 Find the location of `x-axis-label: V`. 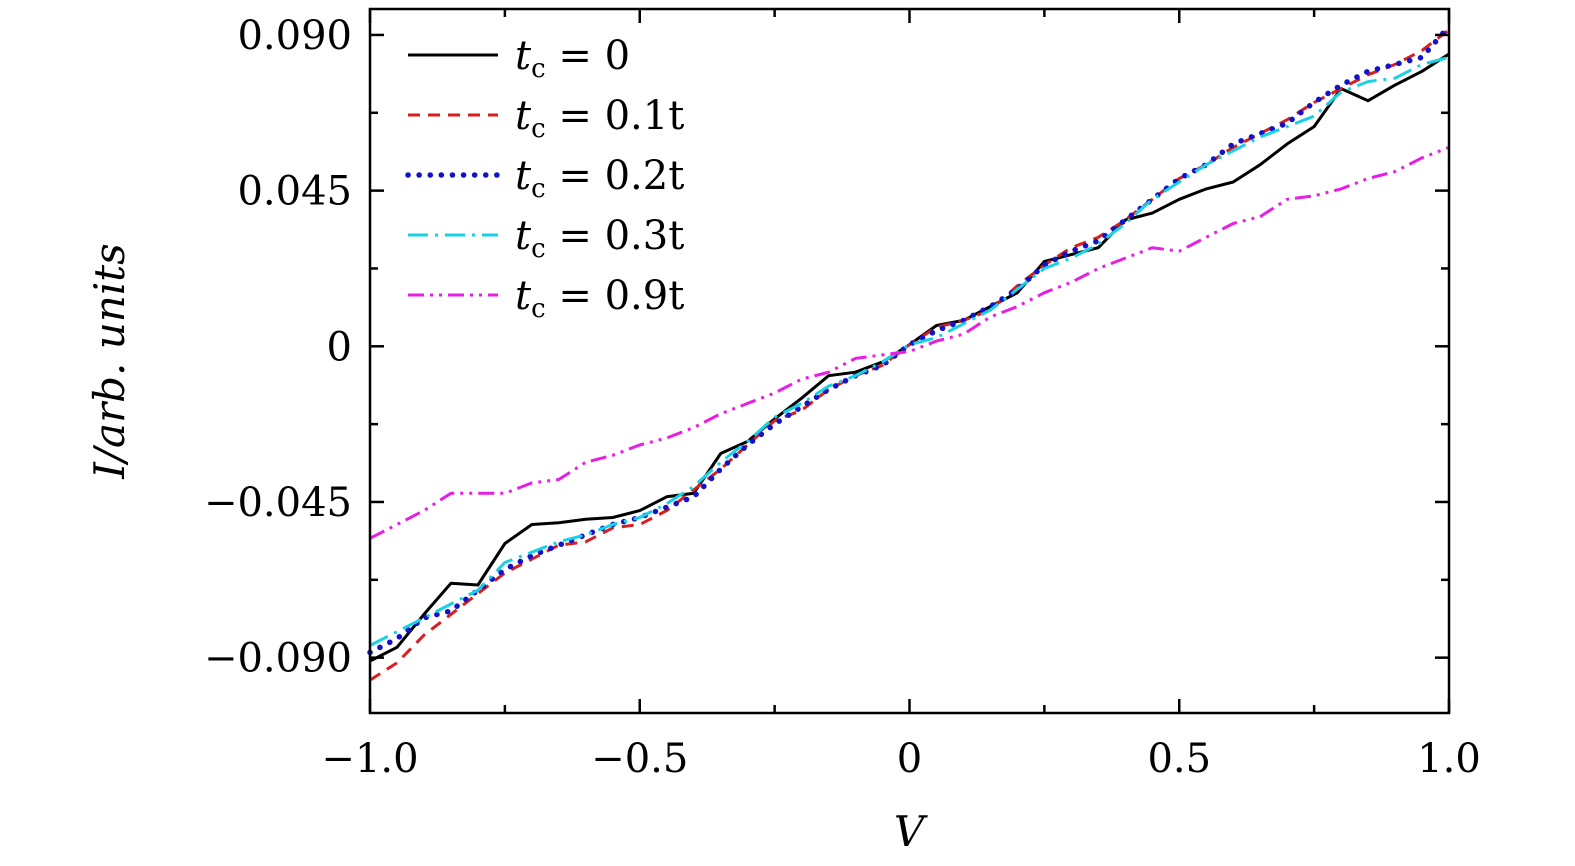

x-axis-label: V is located at coordinates (911, 831).